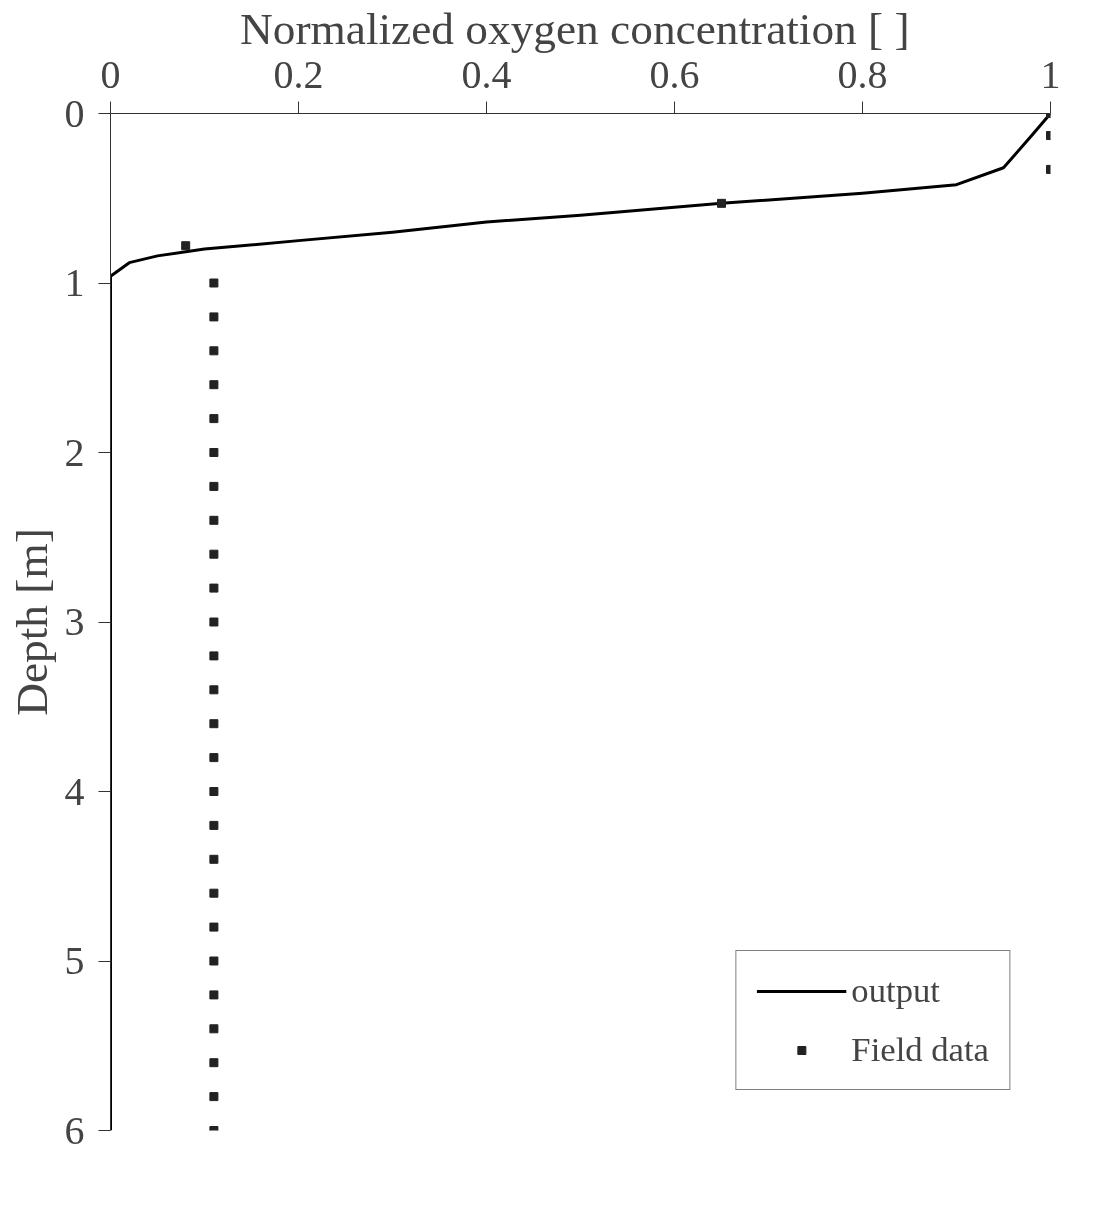  What do you see at coordinates (920, 1049) in the screenshot?
I see `legend-label: Field data` at bounding box center [920, 1049].